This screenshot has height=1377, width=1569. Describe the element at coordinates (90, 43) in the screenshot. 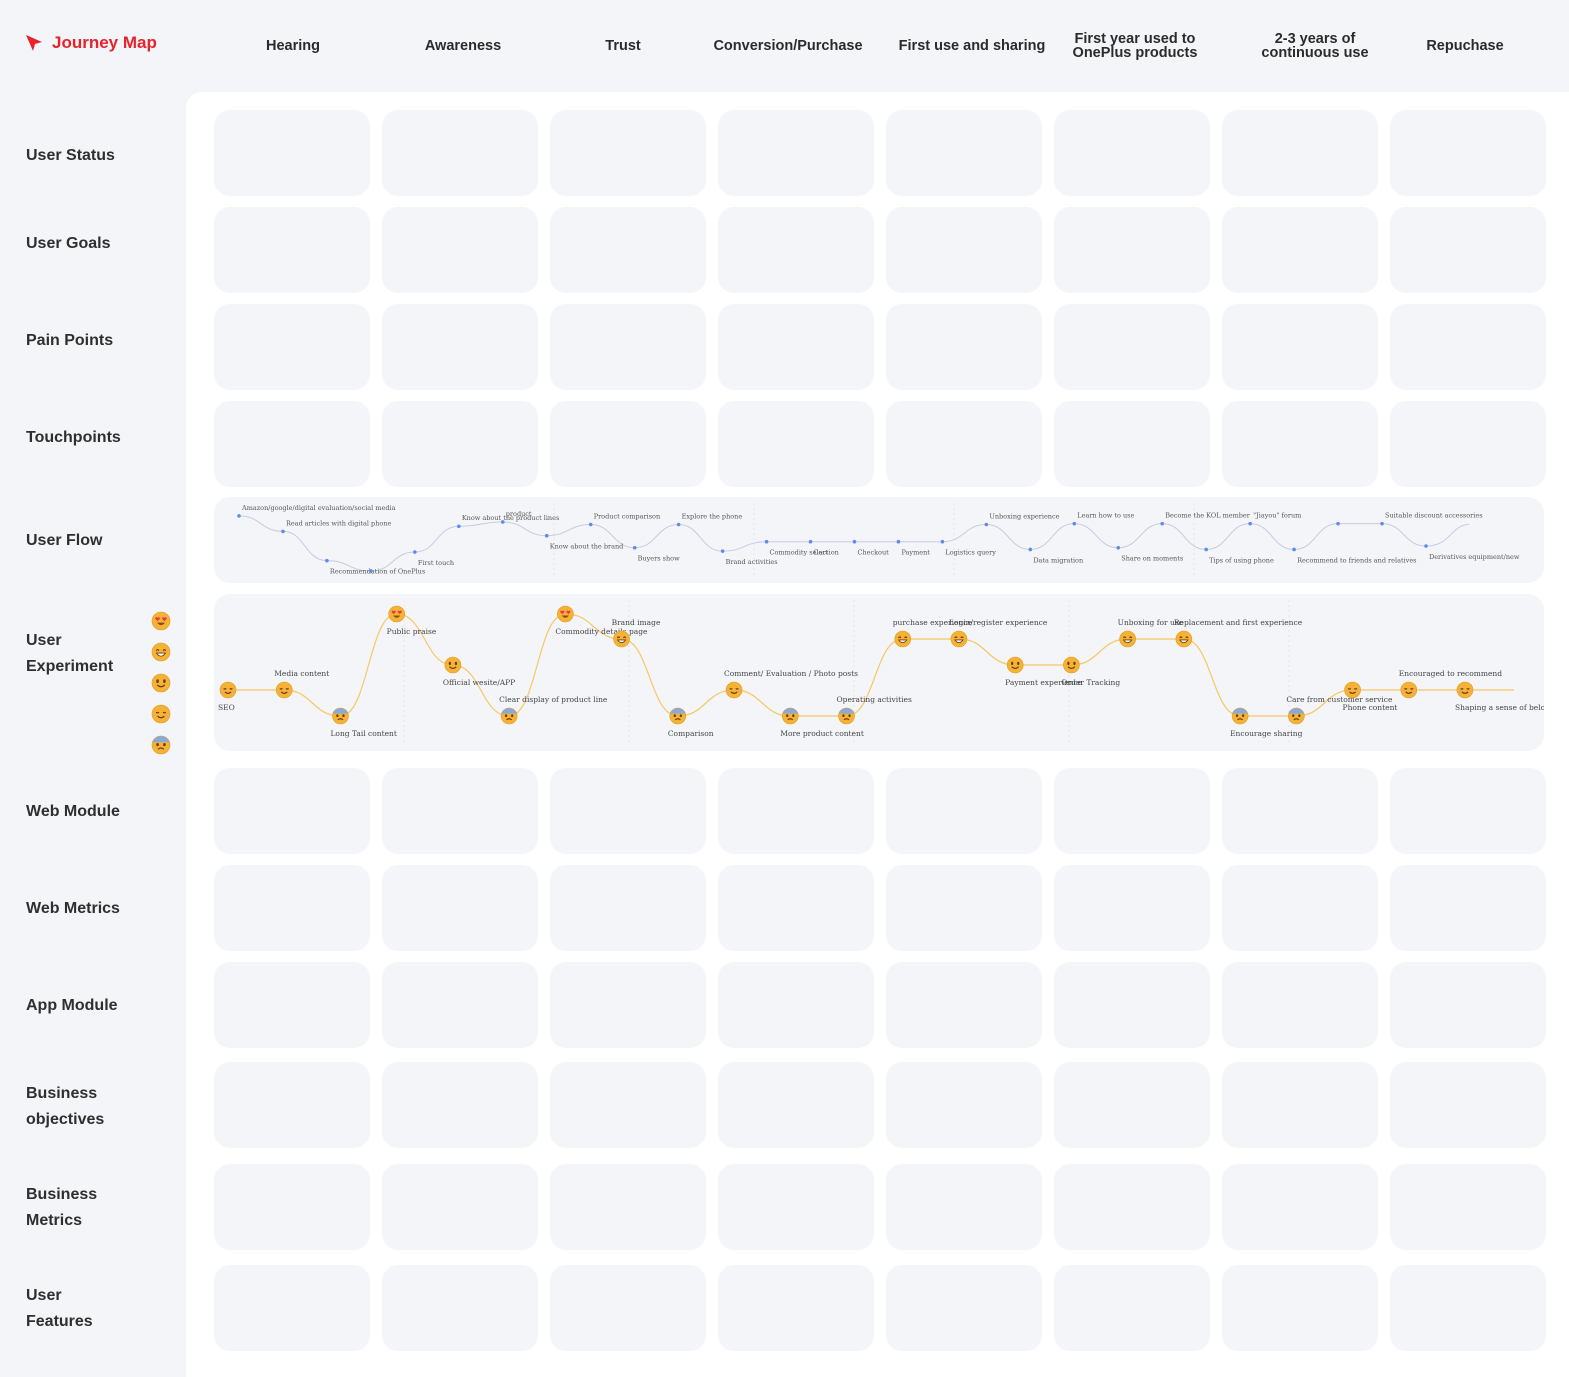

I see `app-logo: Journey Map` at that location.